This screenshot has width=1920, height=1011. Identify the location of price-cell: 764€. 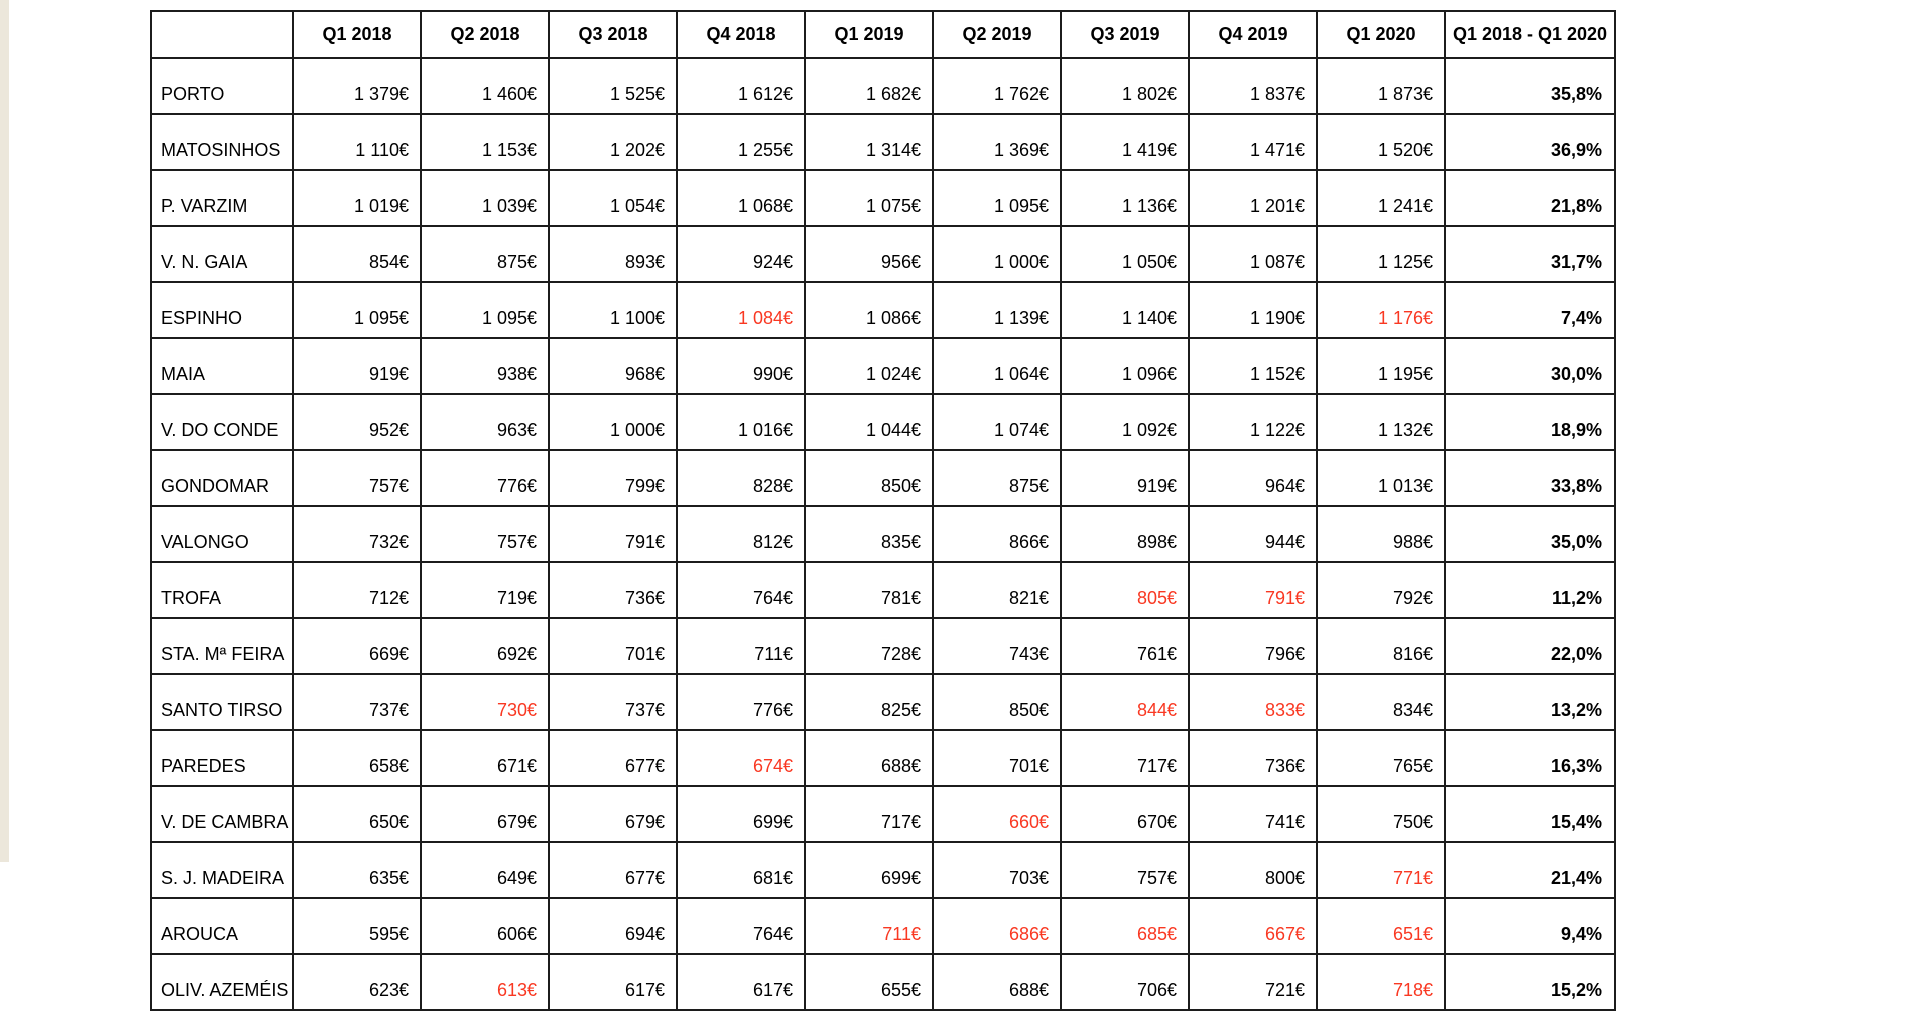
(741, 590).